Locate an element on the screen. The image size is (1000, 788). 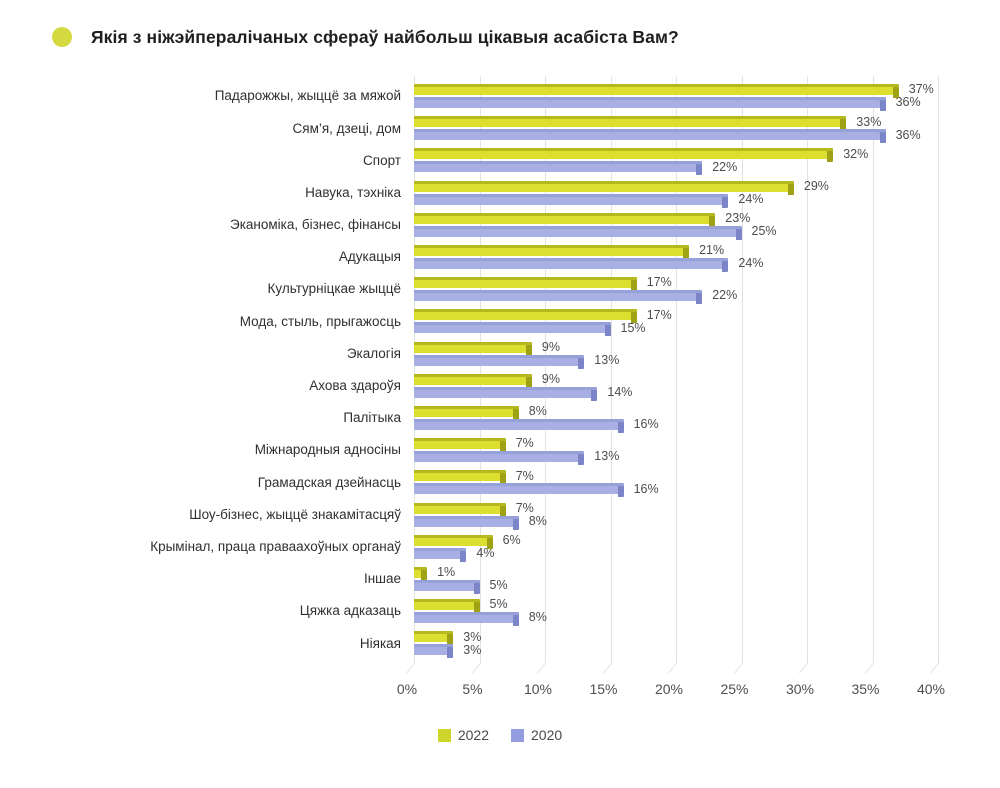
category-label: Грамадская дзейнасць is located at coordinates (329, 482).